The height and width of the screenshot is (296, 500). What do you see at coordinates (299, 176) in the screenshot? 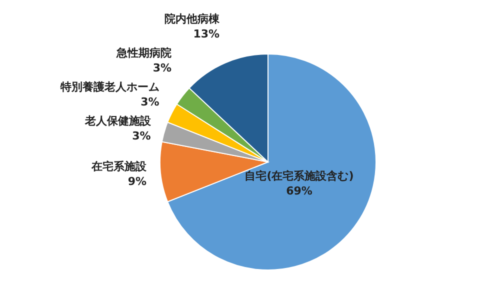
I see `slice-label: 自宅(在宅系施設含む)` at bounding box center [299, 176].